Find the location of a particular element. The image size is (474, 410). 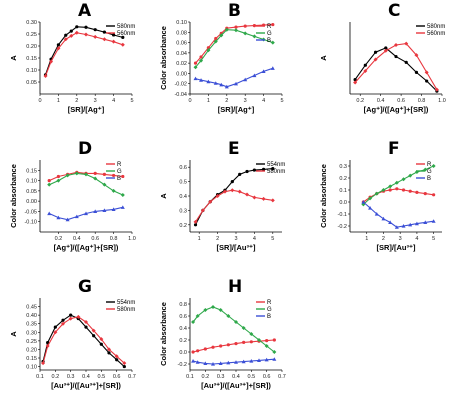

x-axis-label-b: [SR]/[Ag⁺] is located at coordinates (236, 109).